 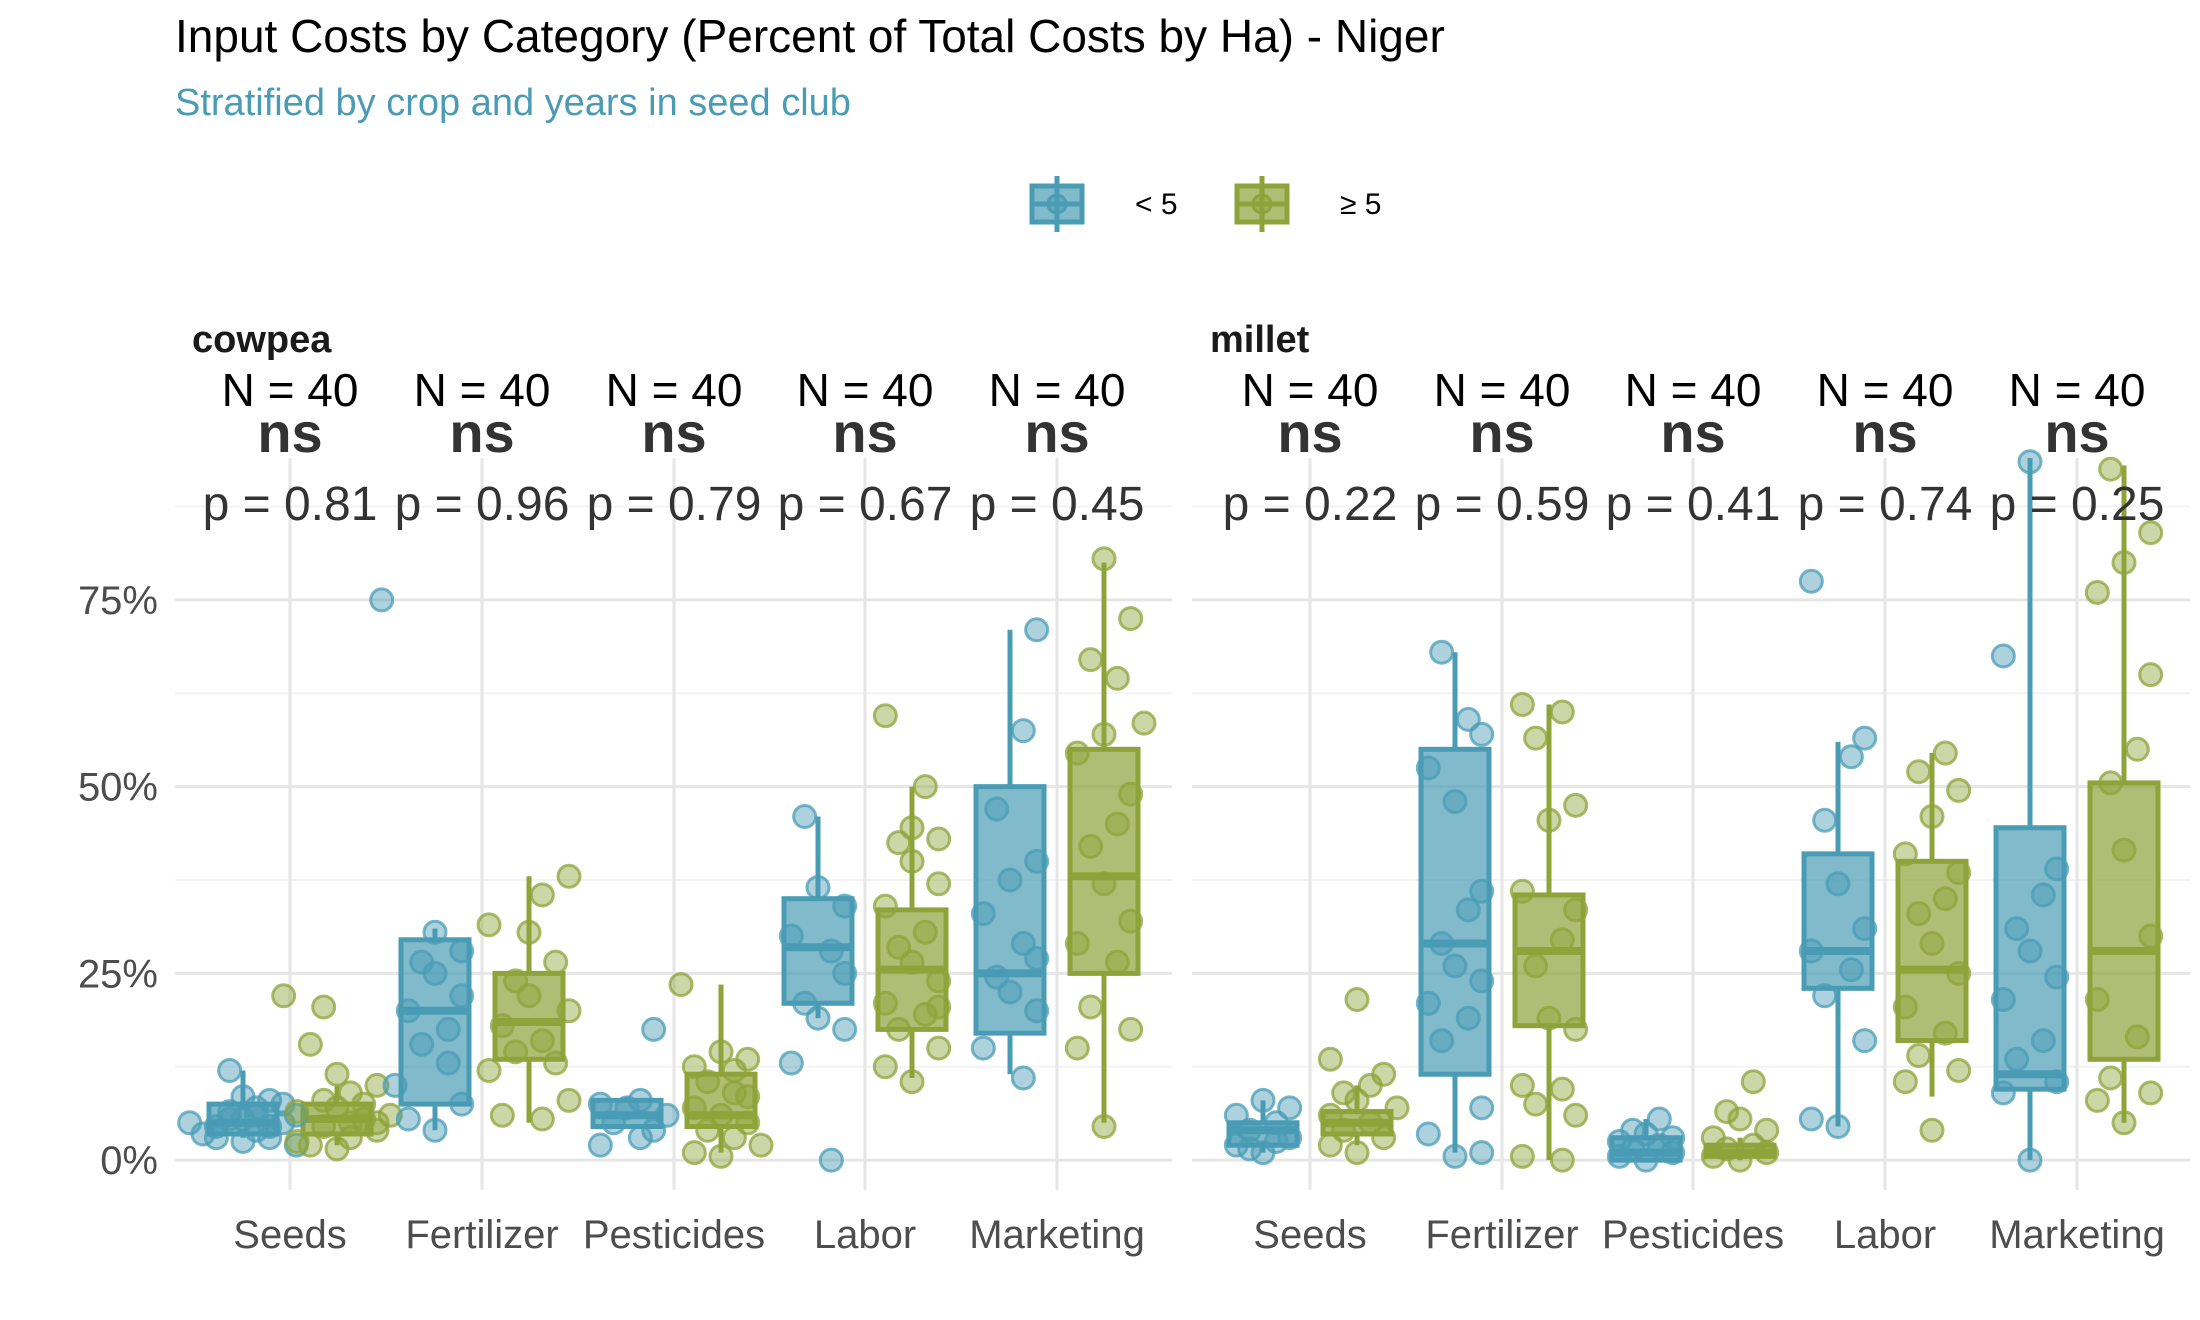 What do you see at coordinates (1310, 504) in the screenshot?
I see `p-value-label: p = 0.22` at bounding box center [1310, 504].